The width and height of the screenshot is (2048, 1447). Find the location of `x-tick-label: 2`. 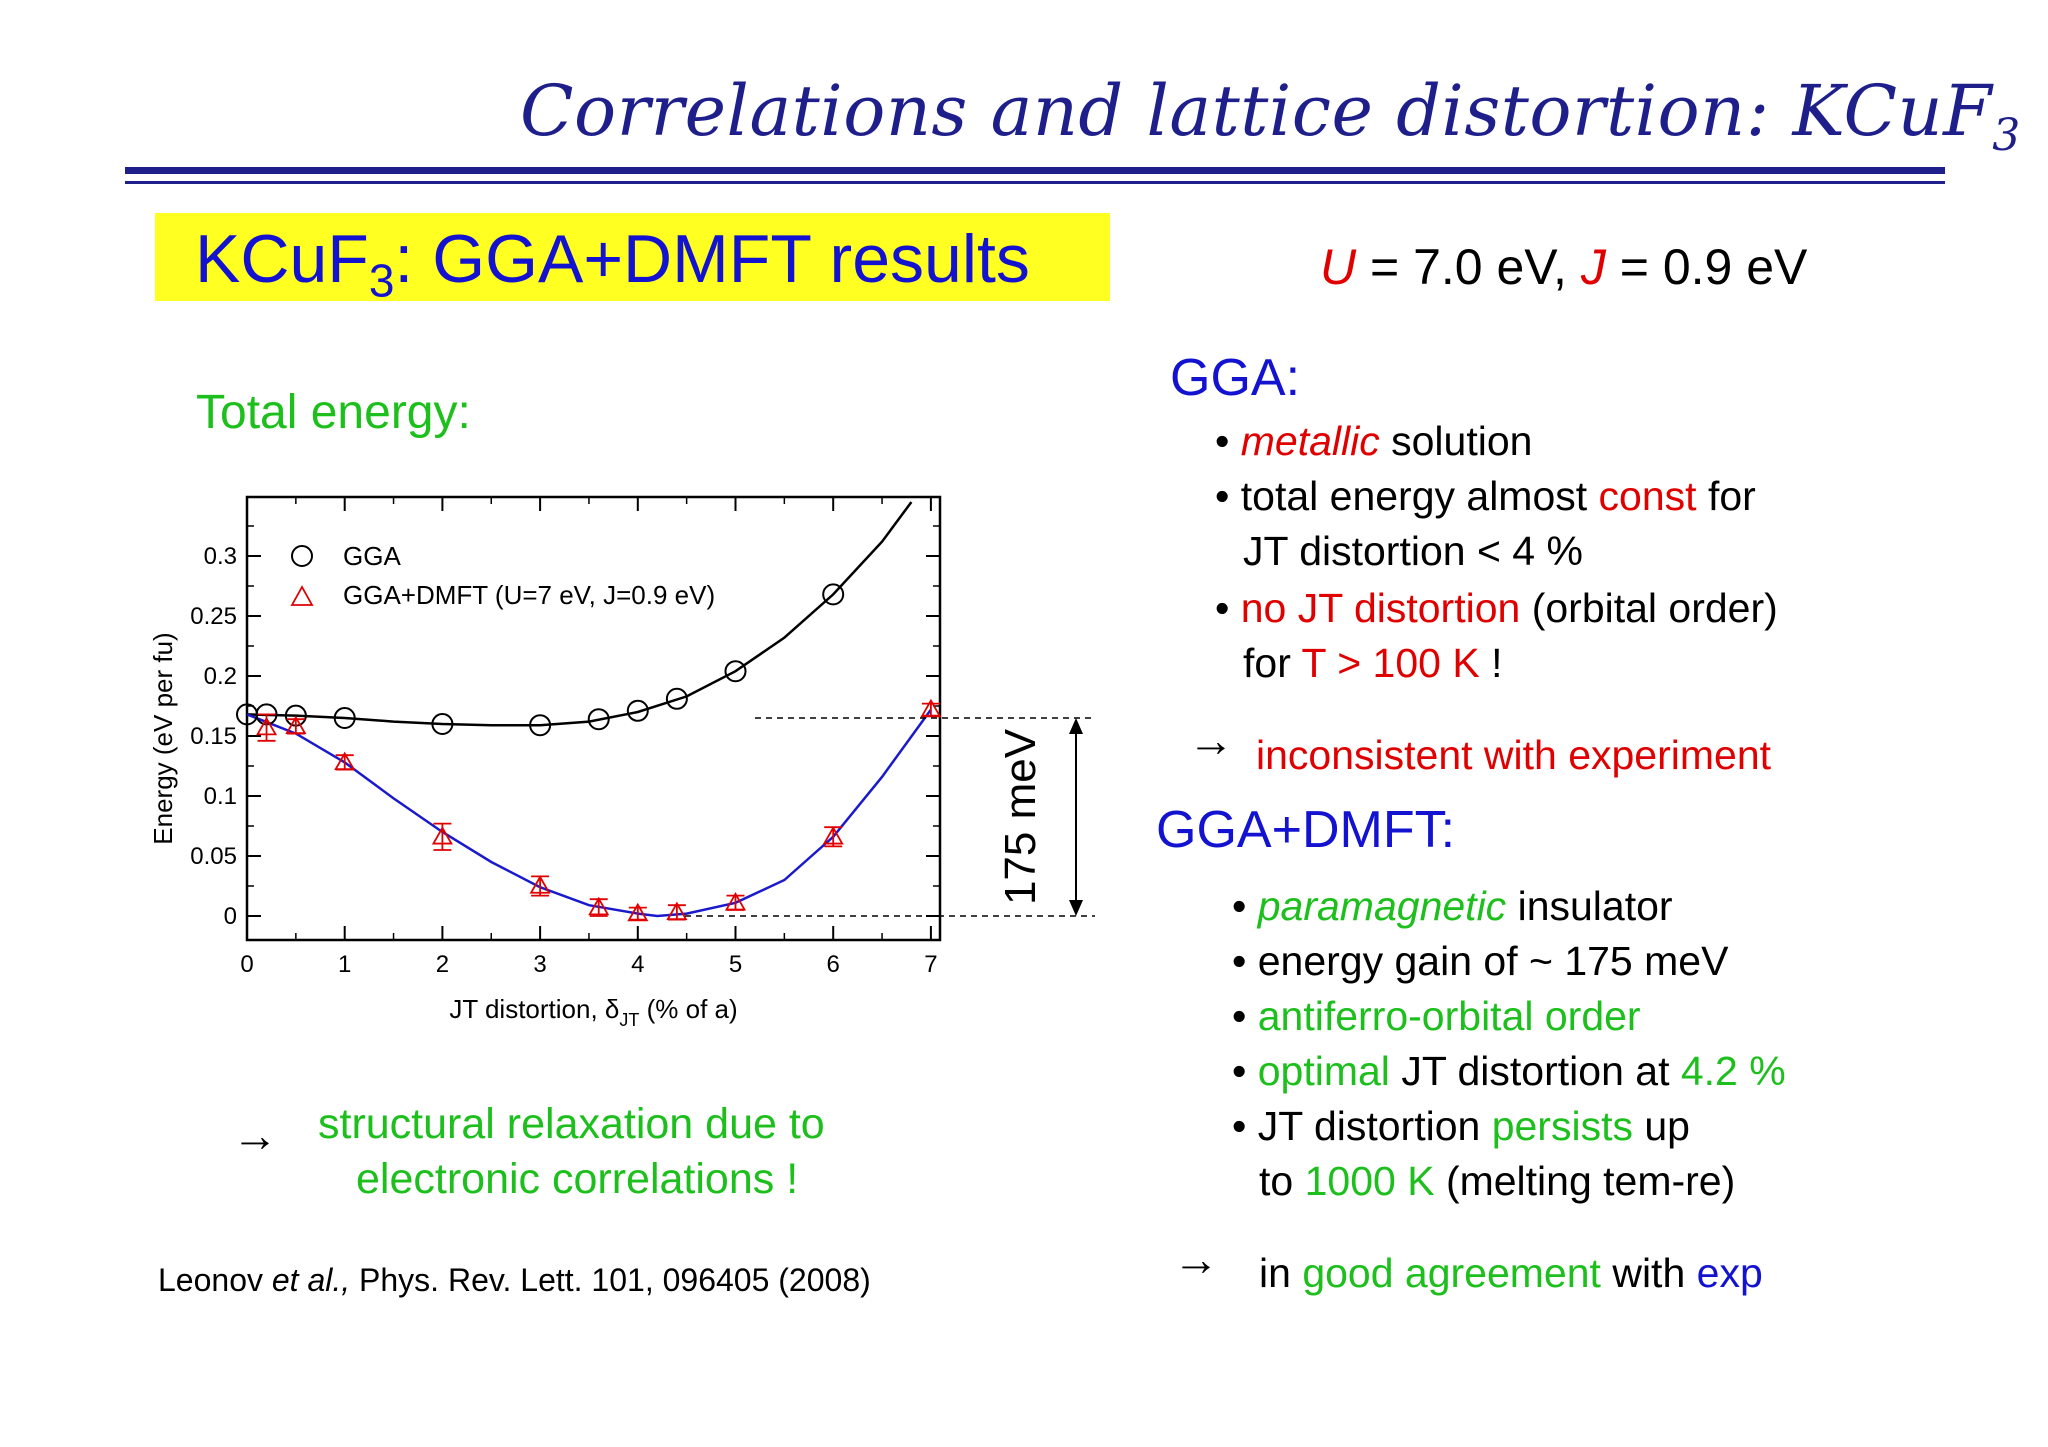

x-tick-label: 2 is located at coordinates (442, 964).